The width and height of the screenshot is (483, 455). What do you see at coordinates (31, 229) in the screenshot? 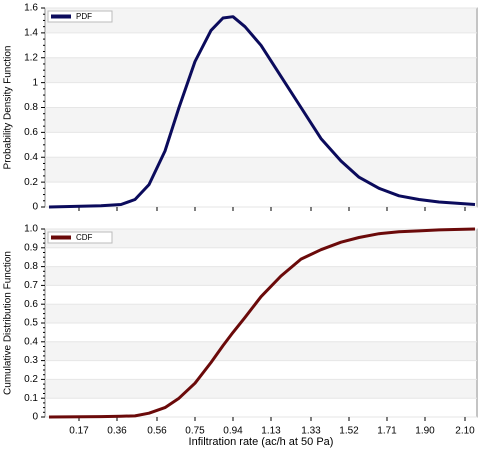
I see `y-tick-label: 1.0` at bounding box center [31, 229].